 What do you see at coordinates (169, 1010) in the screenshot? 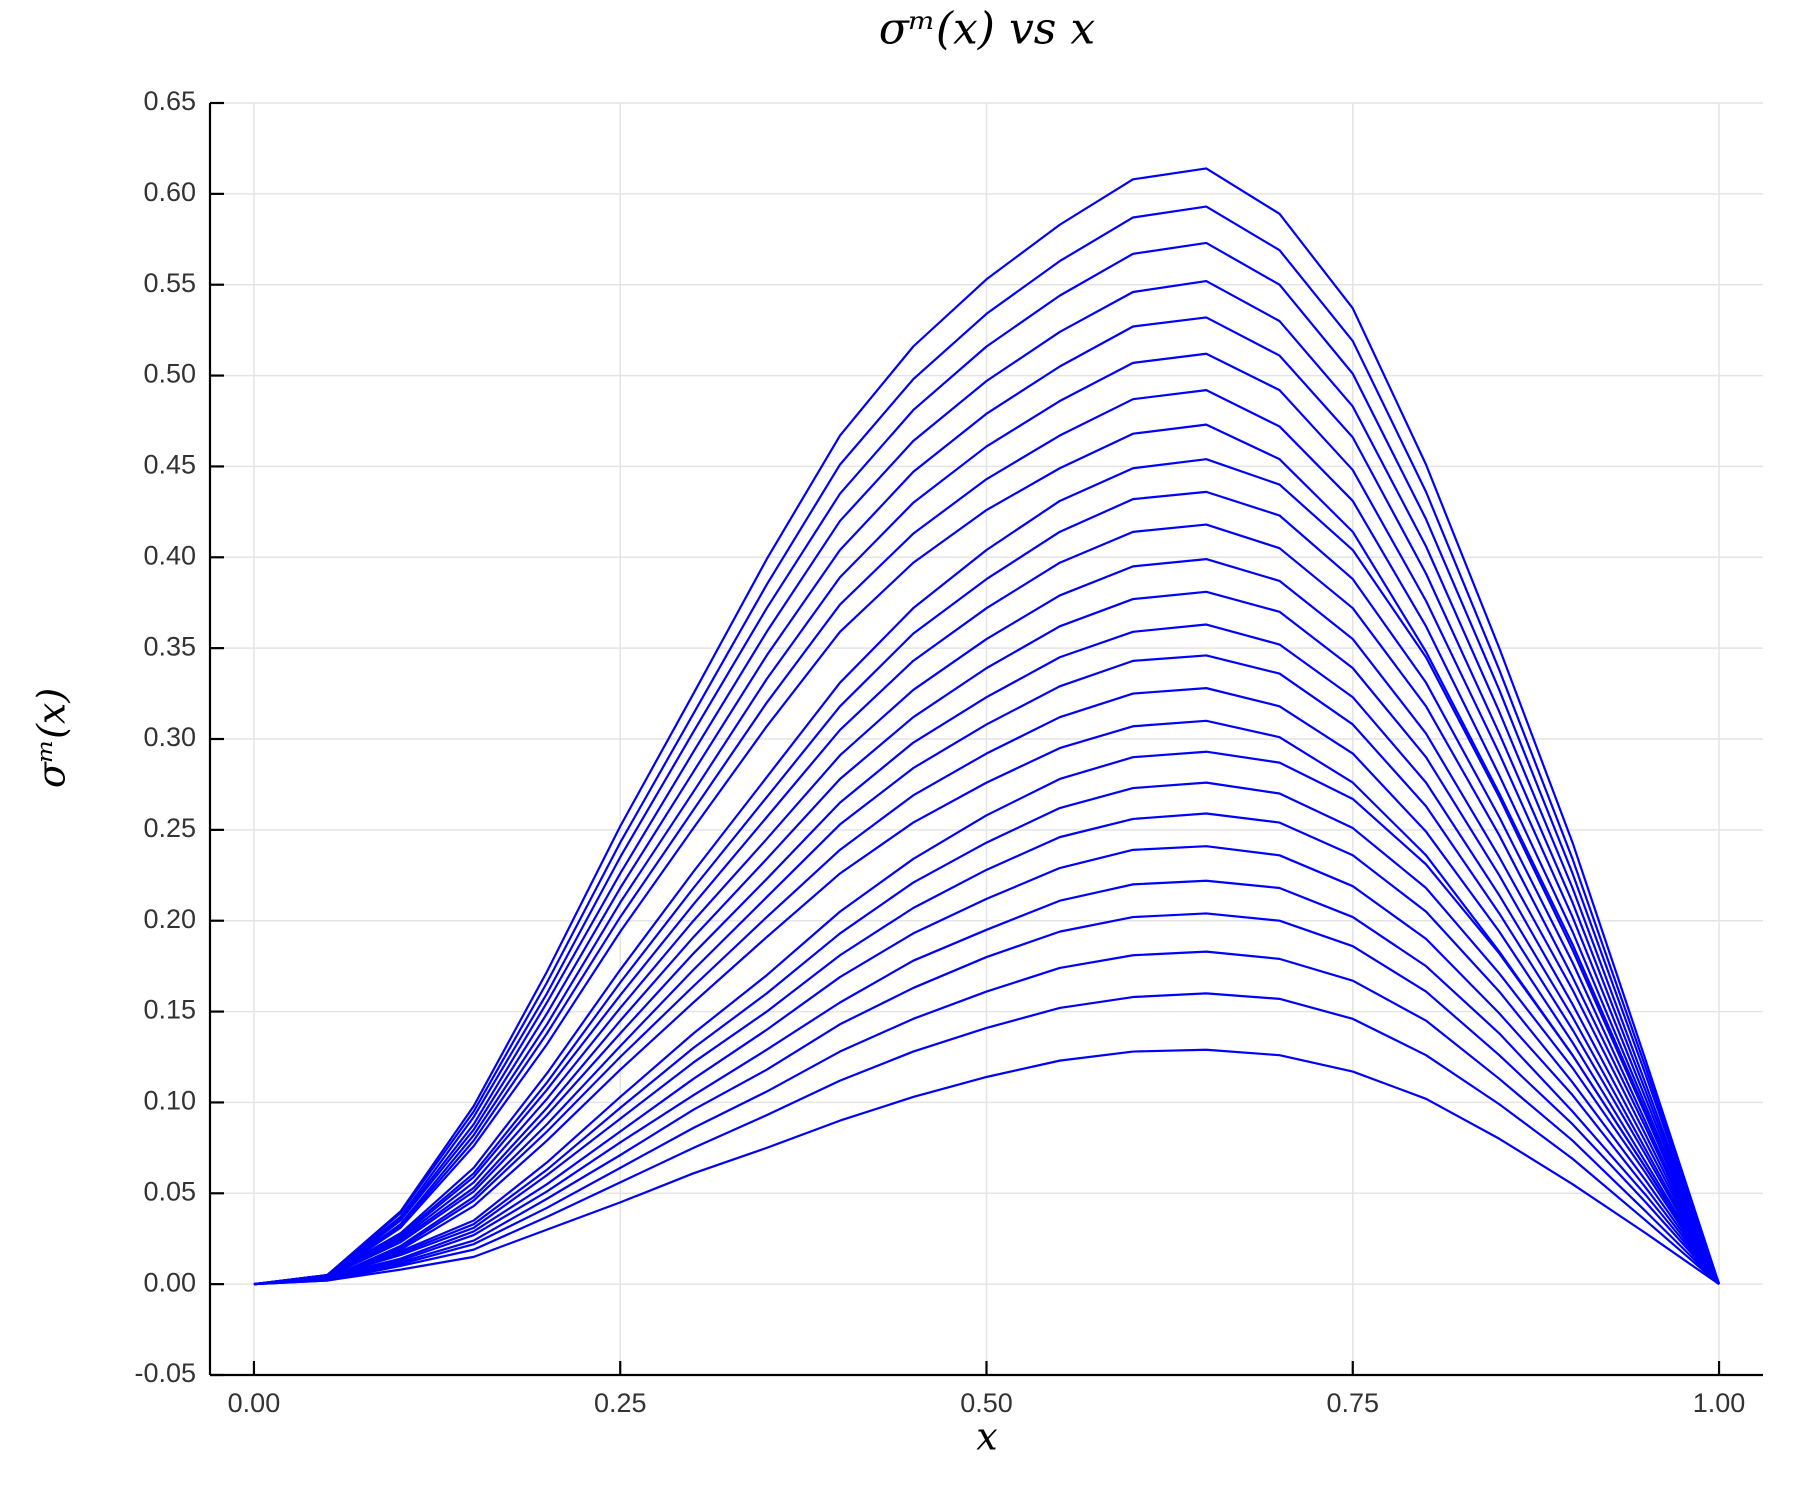
I see `y-tick-label: 0.15` at bounding box center [169, 1010].